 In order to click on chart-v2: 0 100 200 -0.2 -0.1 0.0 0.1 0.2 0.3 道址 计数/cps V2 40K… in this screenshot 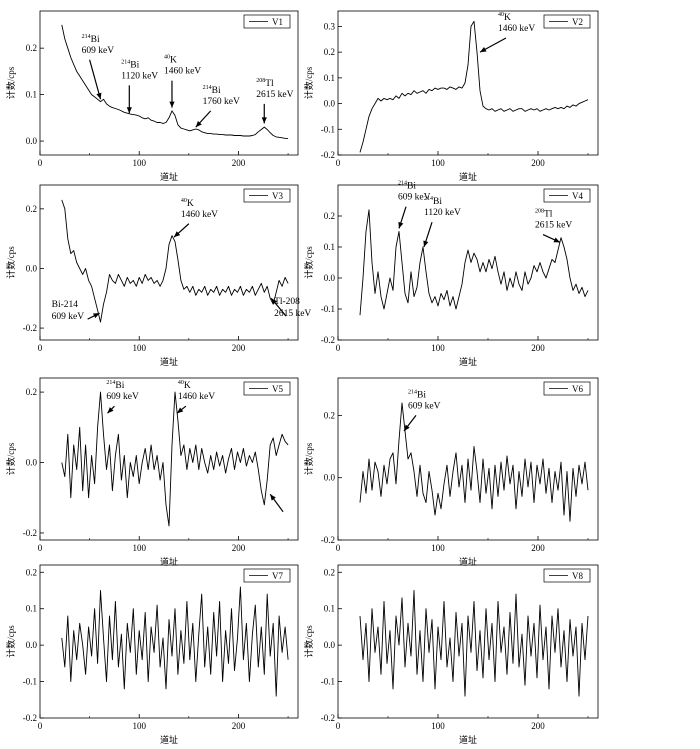, I will do `click(451, 96)`.